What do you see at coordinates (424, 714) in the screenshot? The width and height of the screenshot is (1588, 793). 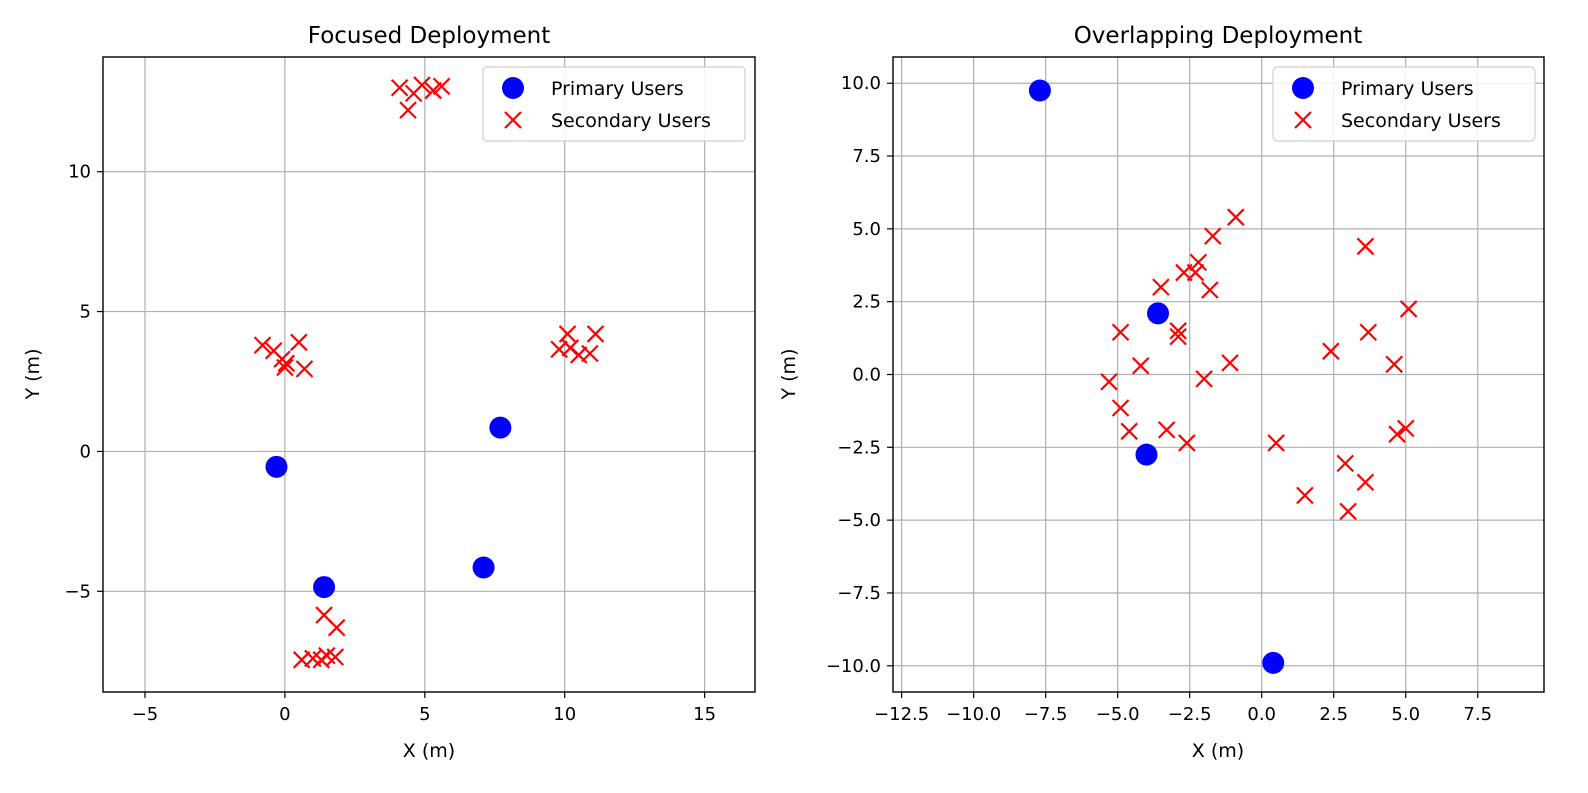 I see `x-tick-label: 5` at bounding box center [424, 714].